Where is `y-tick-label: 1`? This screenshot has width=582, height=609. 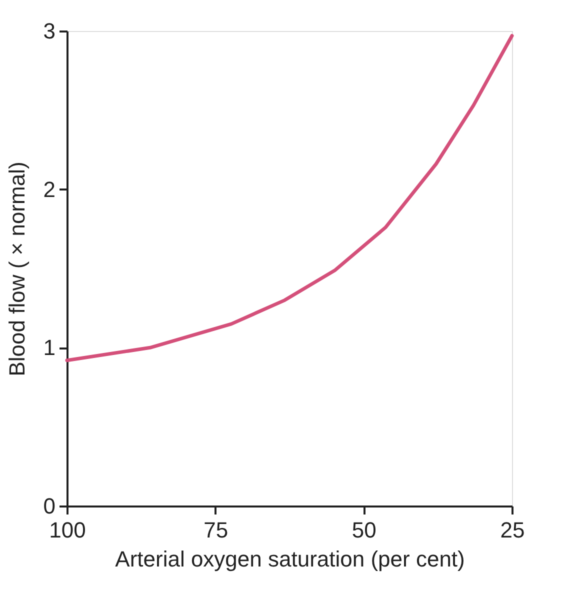 y-tick-label: 1 is located at coordinates (49, 347).